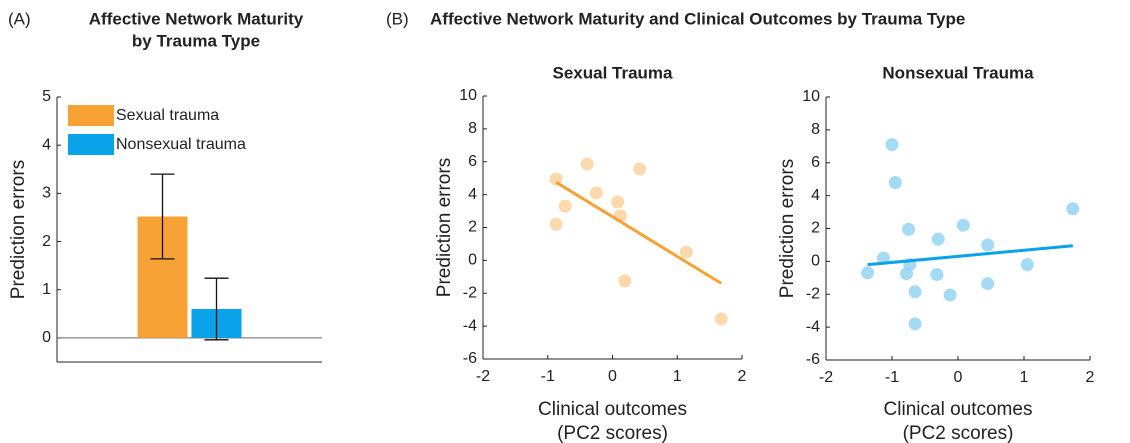  Describe the element at coordinates (196, 40) in the screenshot. I see `chart-title: by Trauma Type` at that location.